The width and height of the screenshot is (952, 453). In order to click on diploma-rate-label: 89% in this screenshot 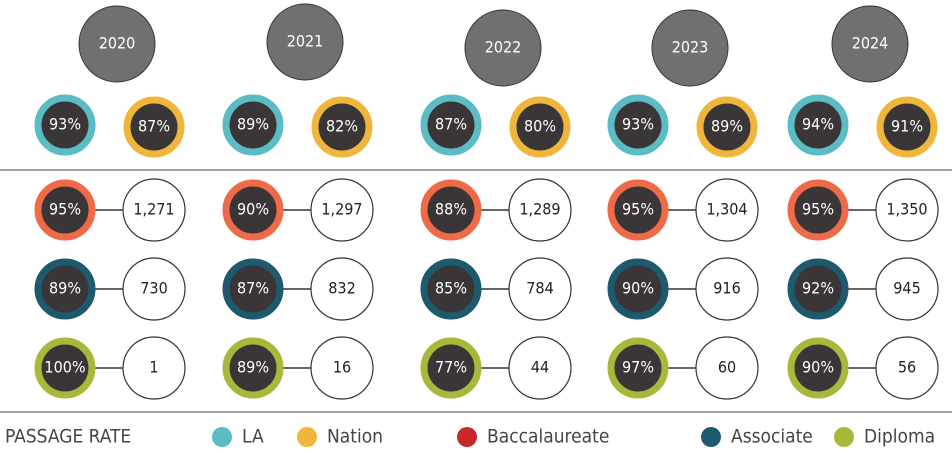, I will do `click(253, 367)`.